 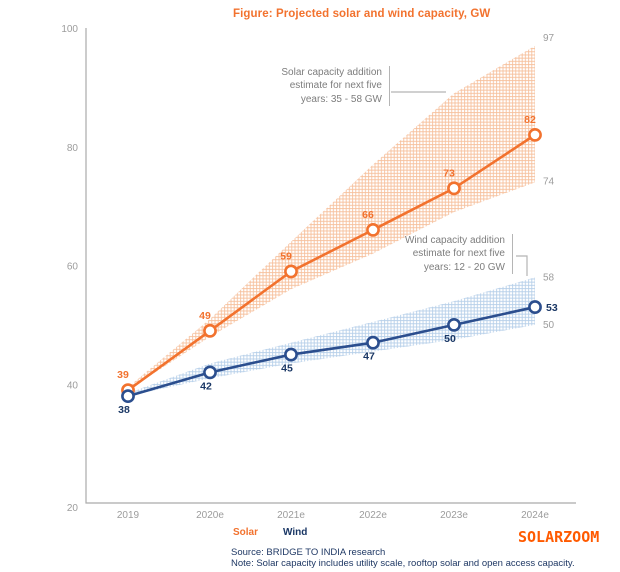 I want to click on x-axis-tick-label: 2024e, so click(x=535, y=515).